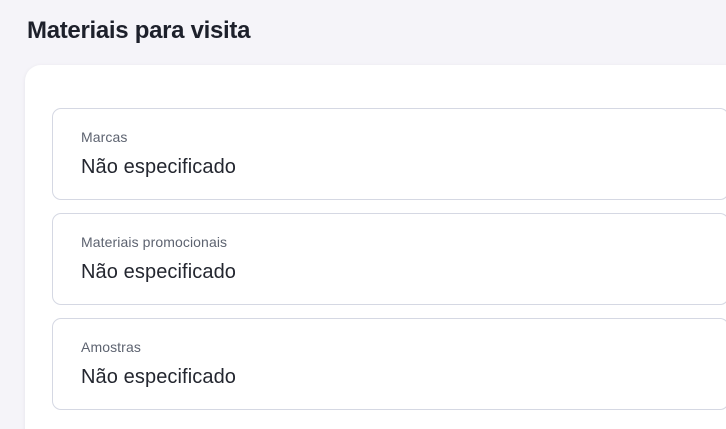  What do you see at coordinates (159, 377) in the screenshot?
I see `field-amostras-value: Não especificado` at bounding box center [159, 377].